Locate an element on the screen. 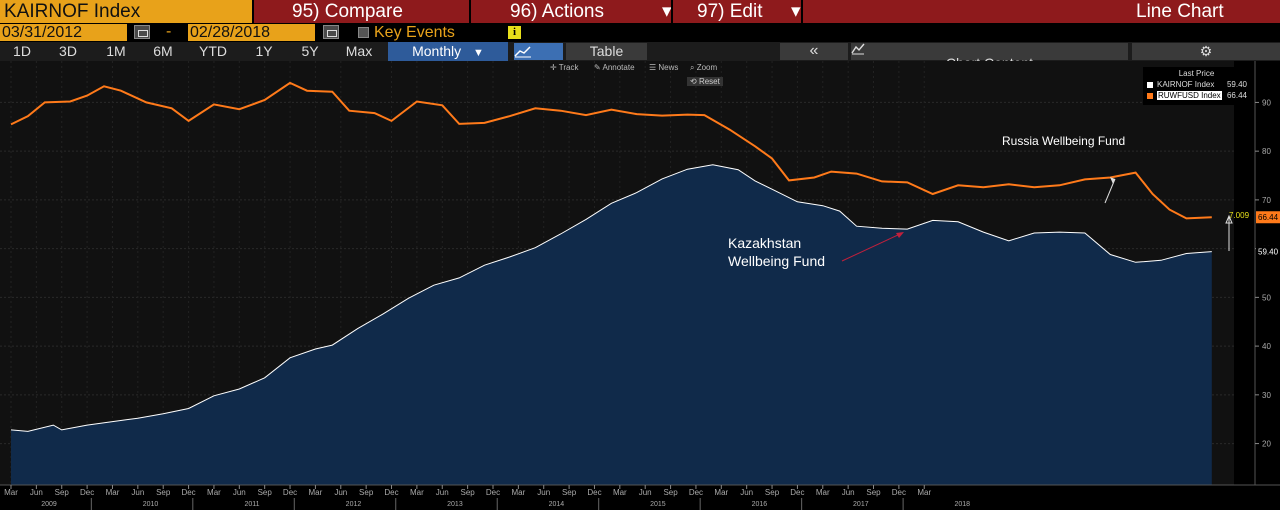  collapse-panel-button: « is located at coordinates (814, 51).